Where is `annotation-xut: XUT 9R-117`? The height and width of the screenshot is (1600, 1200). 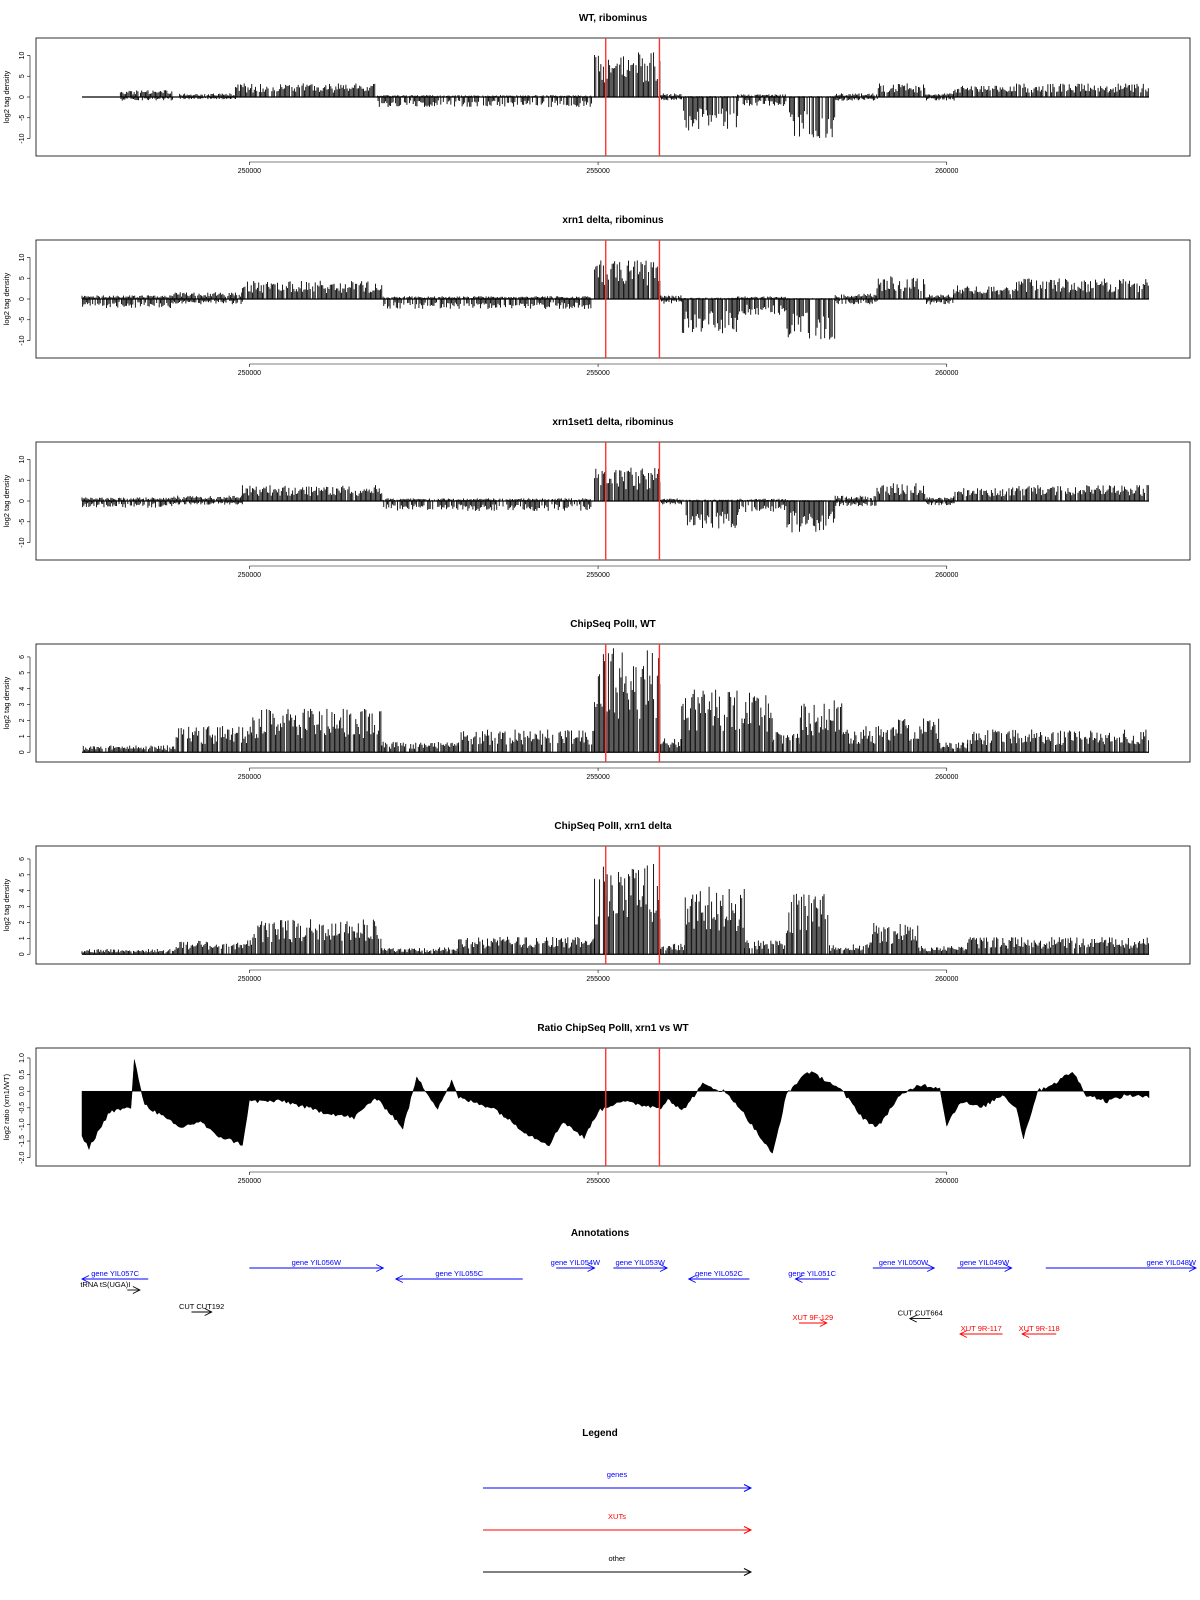 annotation-xut: XUT 9R-117 is located at coordinates (981, 1331).